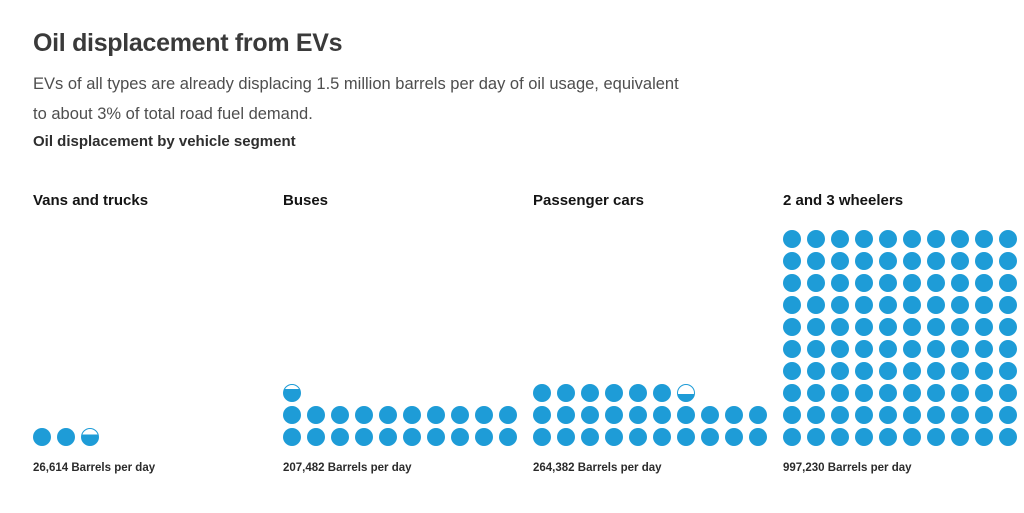  What do you see at coordinates (94, 468) in the screenshot?
I see `value-label-vans-and-trucks: 26,614 Barrels per day` at bounding box center [94, 468].